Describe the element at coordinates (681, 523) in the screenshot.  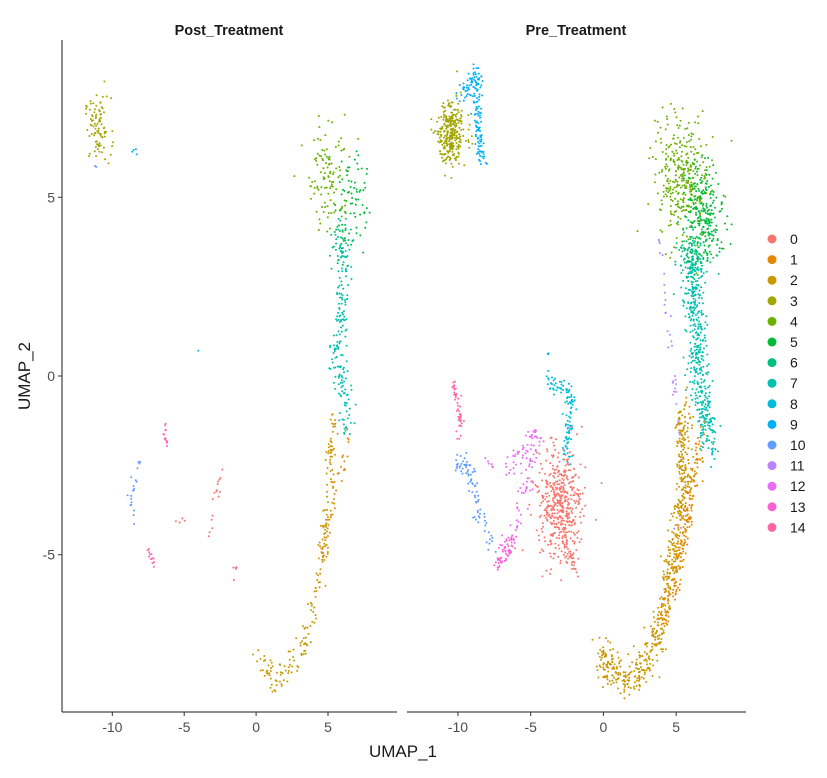
I see `cluster-1-points` at that location.